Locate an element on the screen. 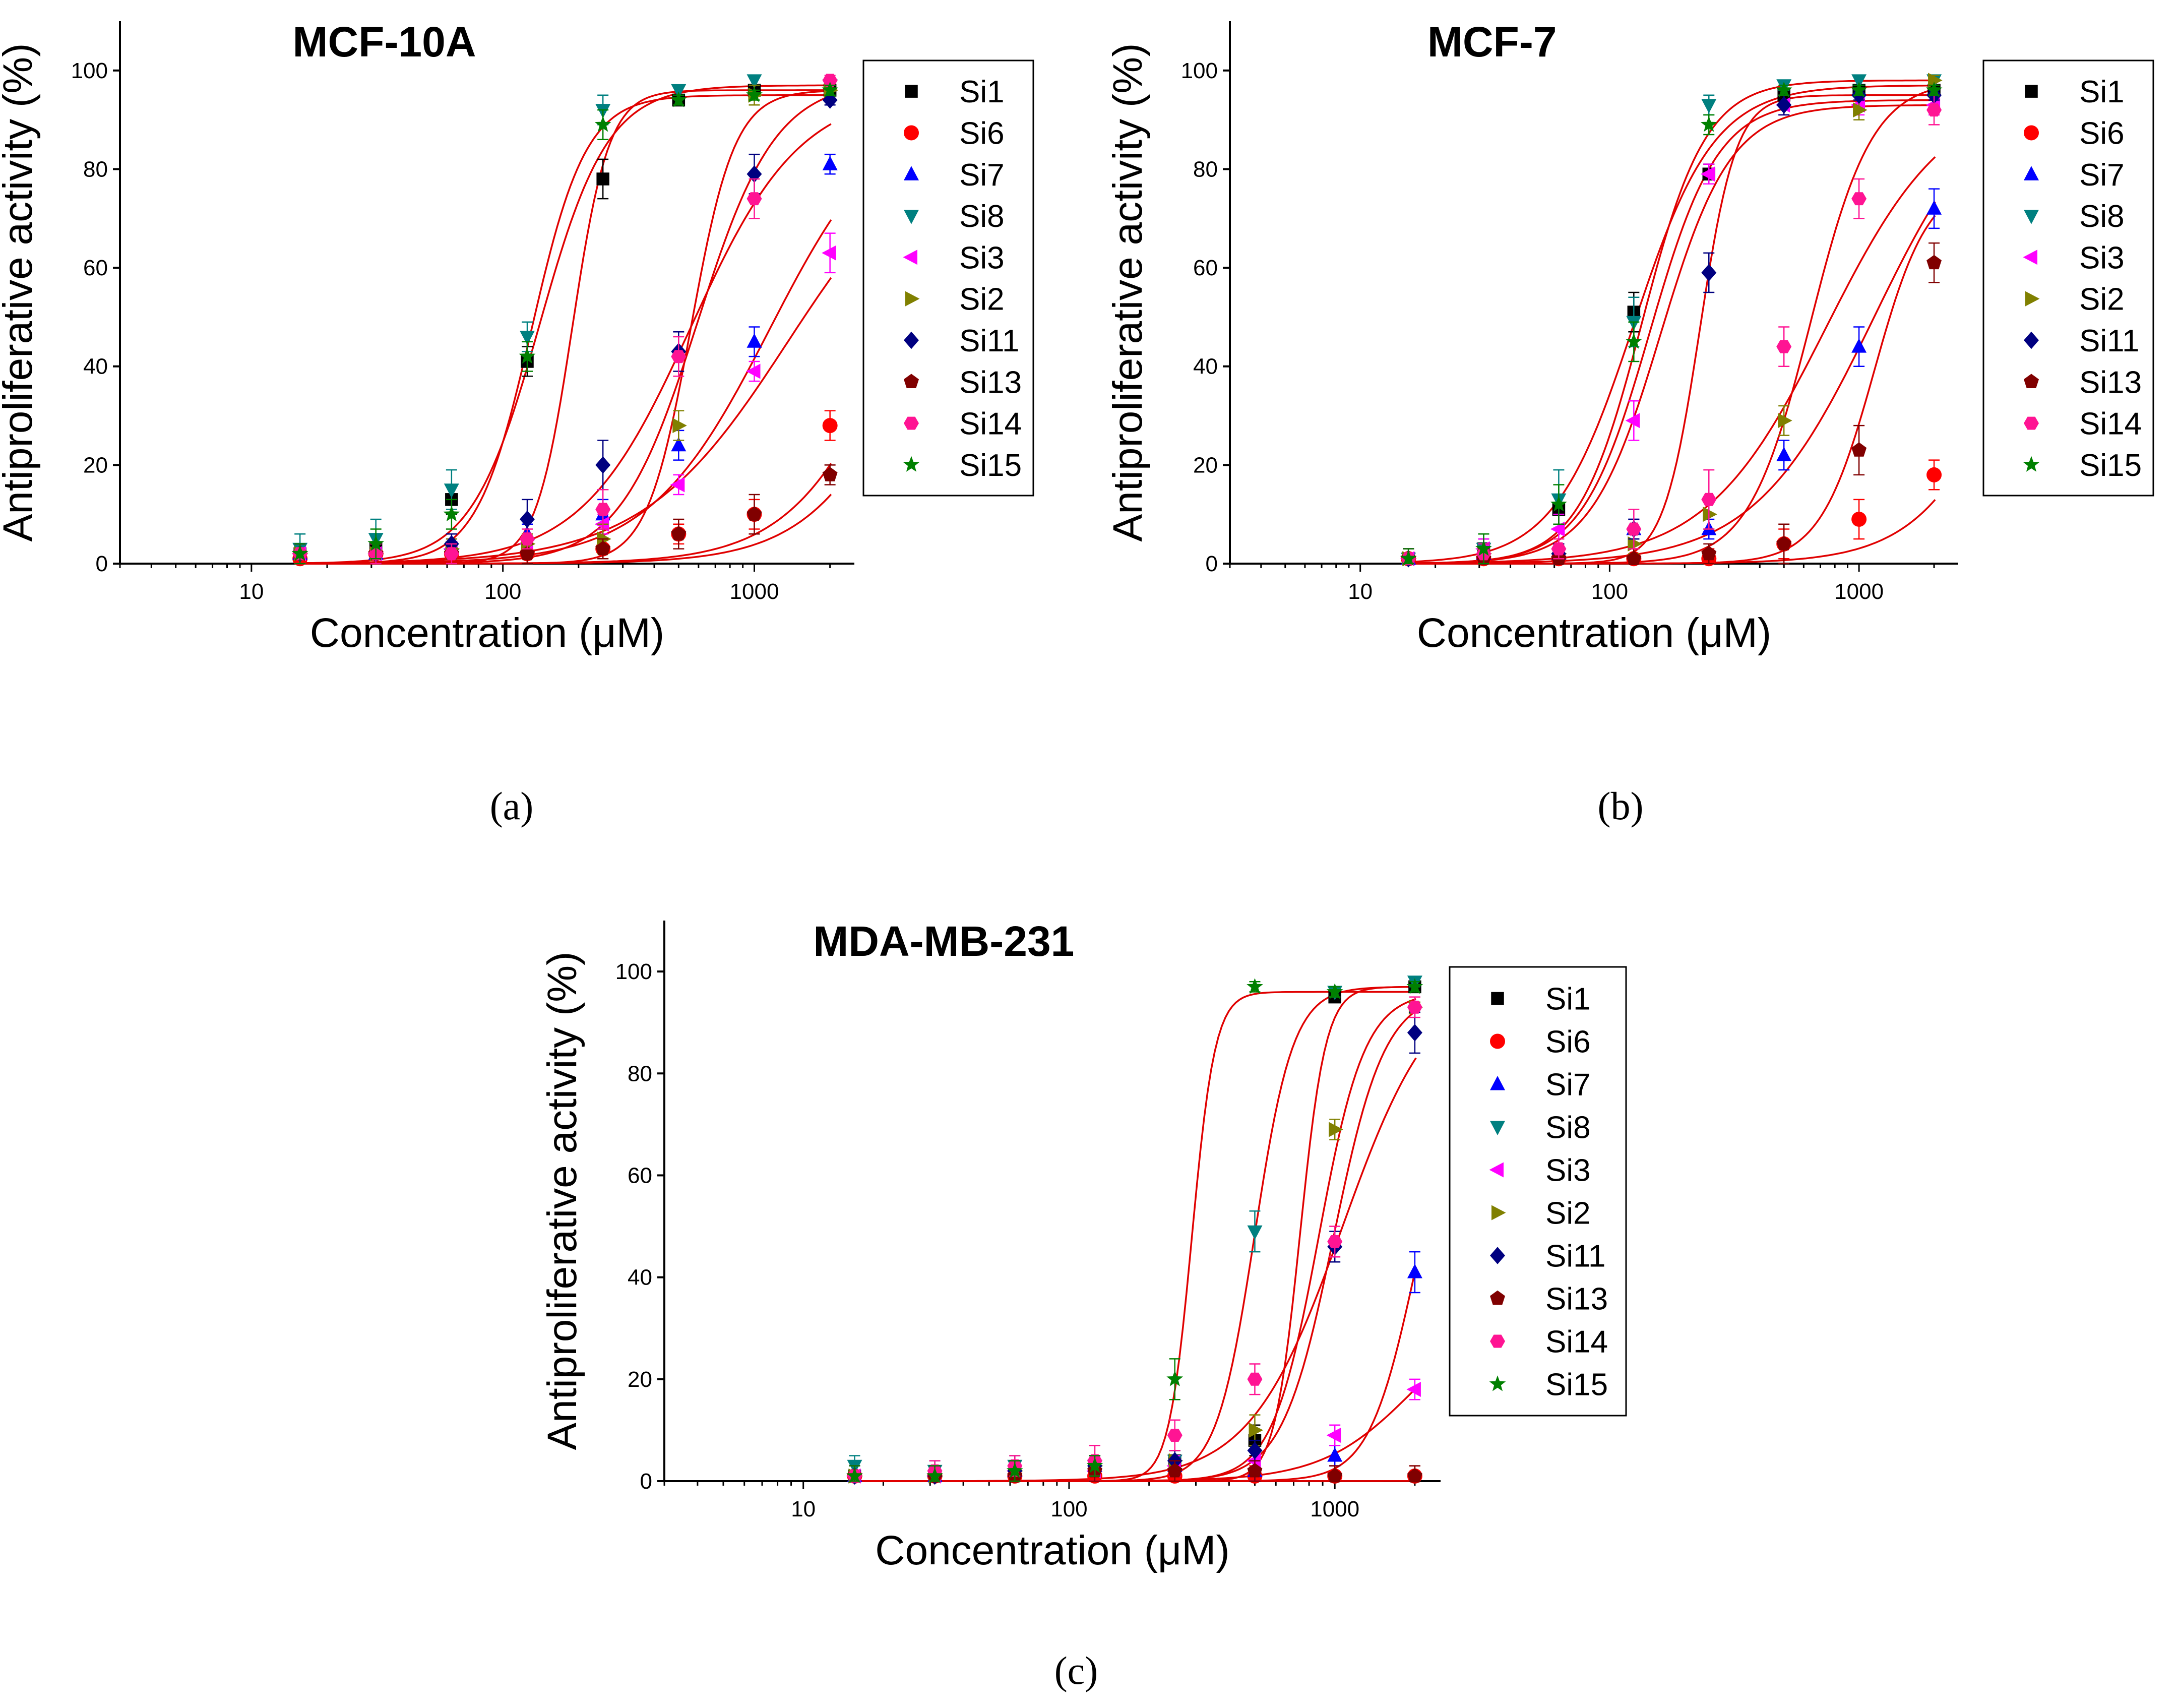 This screenshot has height=1708, width=2178. y-tick-label: 20 is located at coordinates (95, 465).